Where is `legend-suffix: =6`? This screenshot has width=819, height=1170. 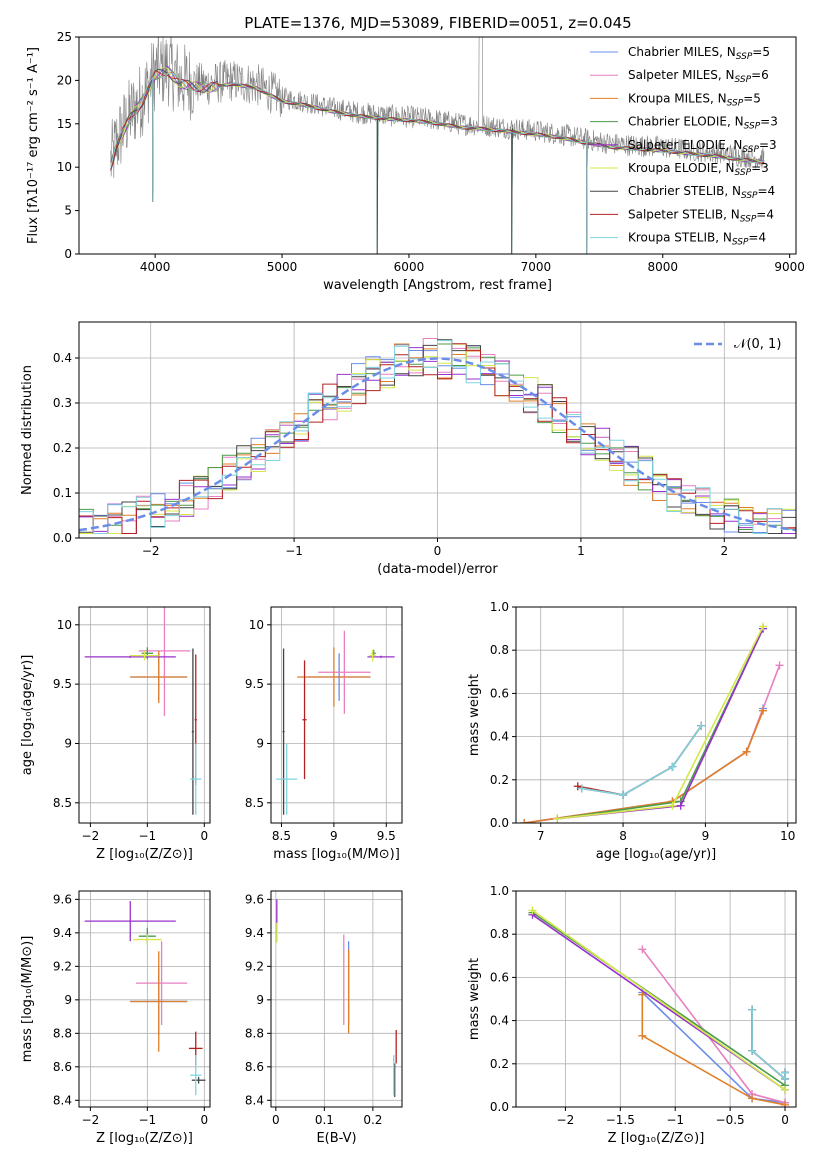
legend-suffix: =6 is located at coordinates (760, 75).